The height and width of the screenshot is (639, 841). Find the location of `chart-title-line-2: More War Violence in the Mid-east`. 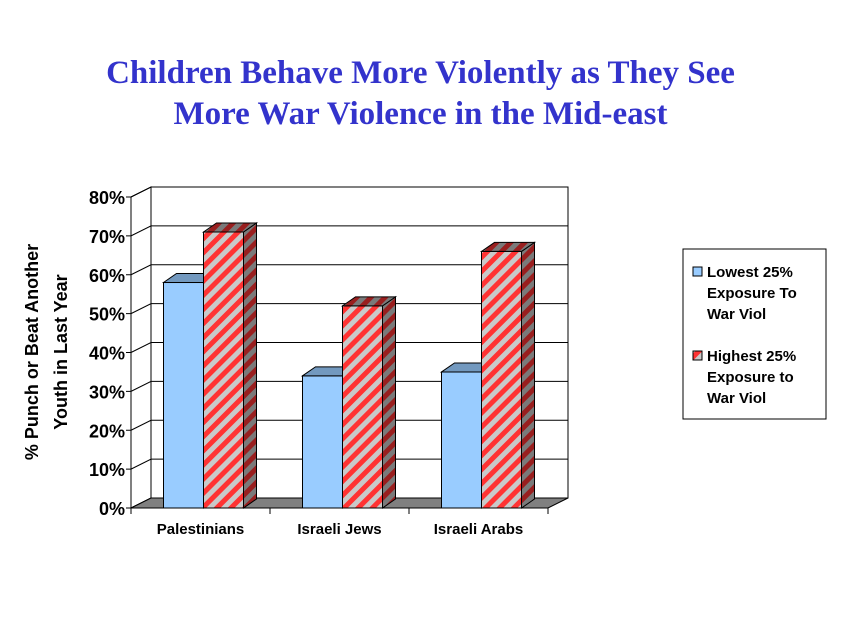

chart-title-line-2: More War Violence in the Mid-east is located at coordinates (420, 114).